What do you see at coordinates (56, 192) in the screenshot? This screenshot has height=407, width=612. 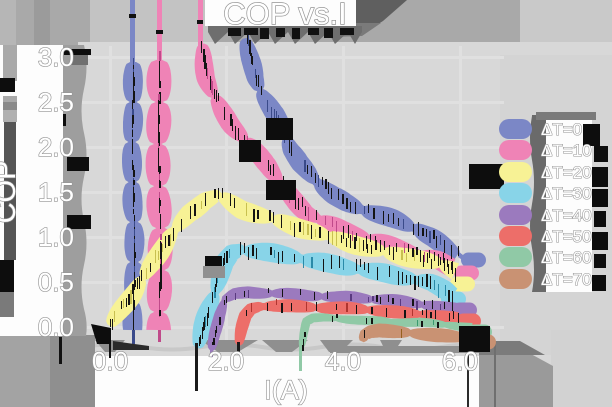 I see `svg-text: 1.5` at bounding box center [56, 192].